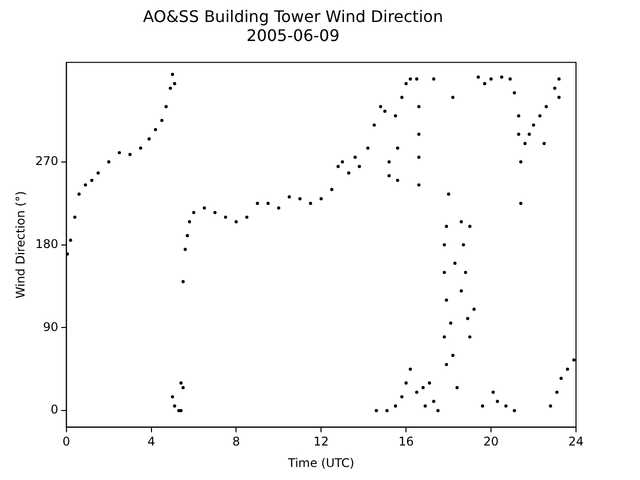 This screenshot has width=640, height=480. Describe the element at coordinates (320, 463) in the screenshot. I see `x-axis-title: Time (UTC)` at that location.